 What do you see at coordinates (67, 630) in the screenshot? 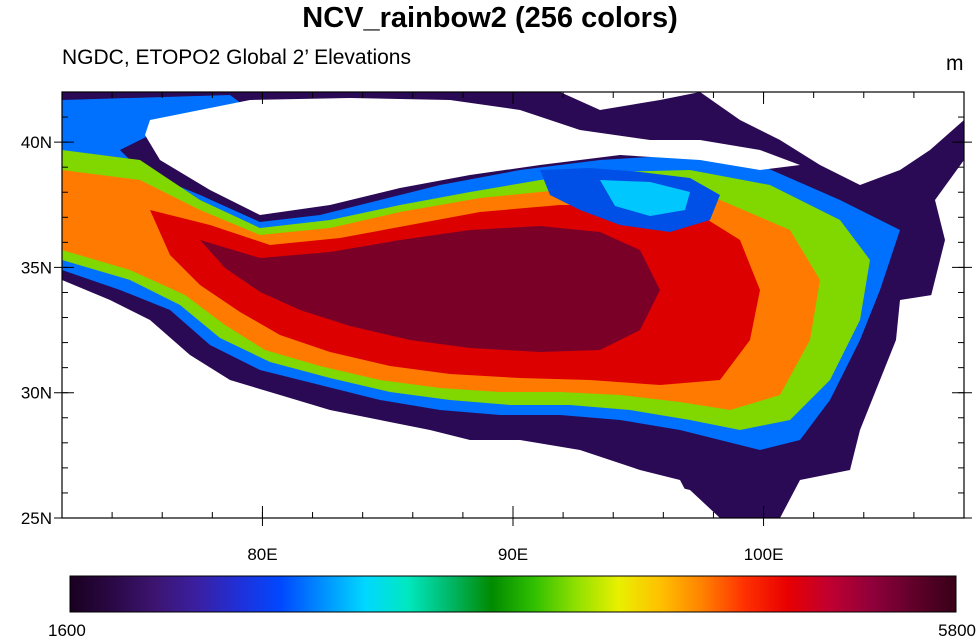
I see `colorbar-min-label: 1600` at bounding box center [67, 630].